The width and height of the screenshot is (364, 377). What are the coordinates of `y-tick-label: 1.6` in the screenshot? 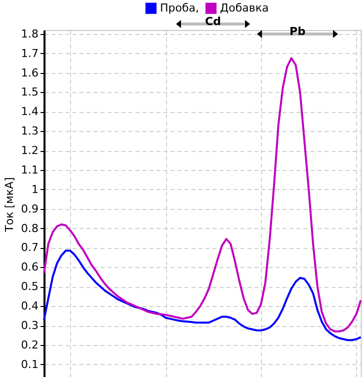 It's located at (29, 73).